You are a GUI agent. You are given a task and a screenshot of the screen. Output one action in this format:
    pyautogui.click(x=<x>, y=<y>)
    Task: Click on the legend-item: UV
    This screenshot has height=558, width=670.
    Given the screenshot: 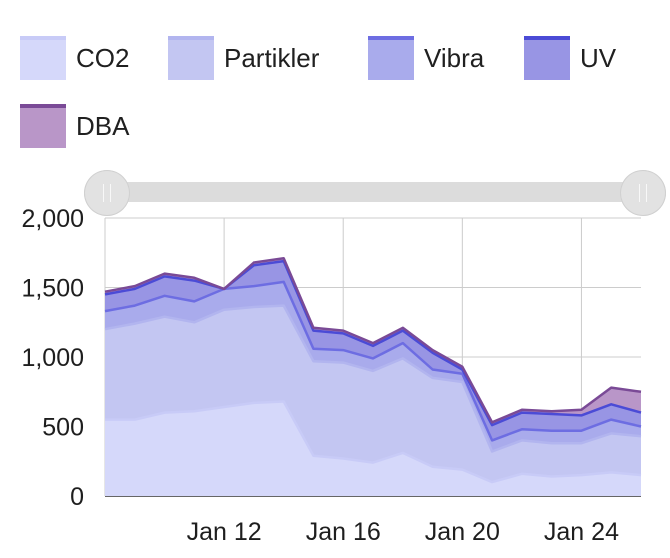 What is the action you would take?
    pyautogui.click(x=570, y=58)
    